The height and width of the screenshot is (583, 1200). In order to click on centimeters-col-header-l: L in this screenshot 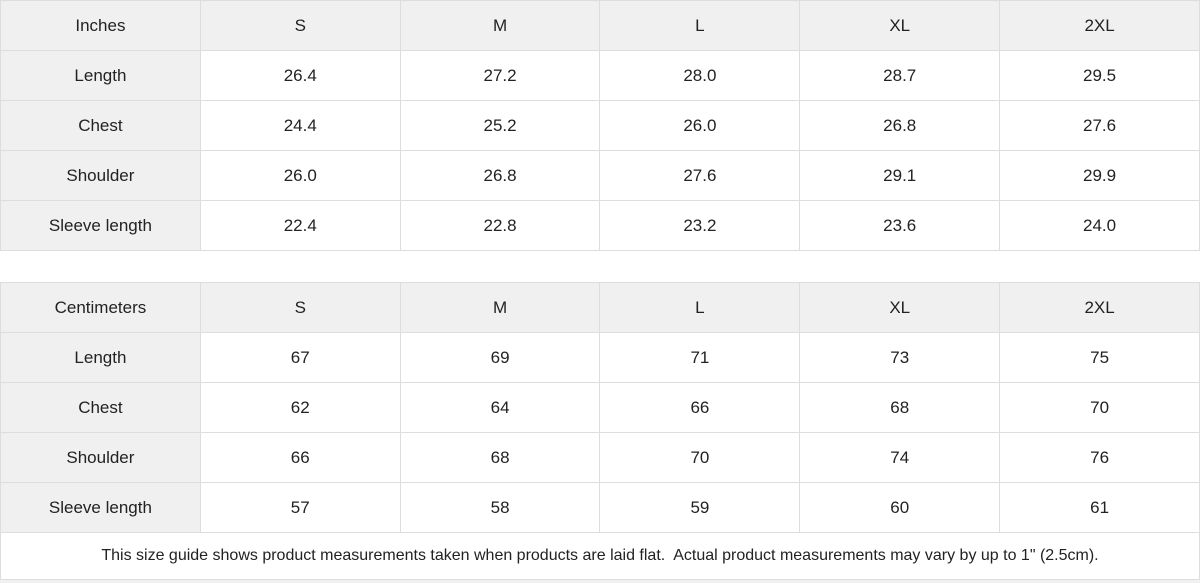, I will do `click(700, 307)`.